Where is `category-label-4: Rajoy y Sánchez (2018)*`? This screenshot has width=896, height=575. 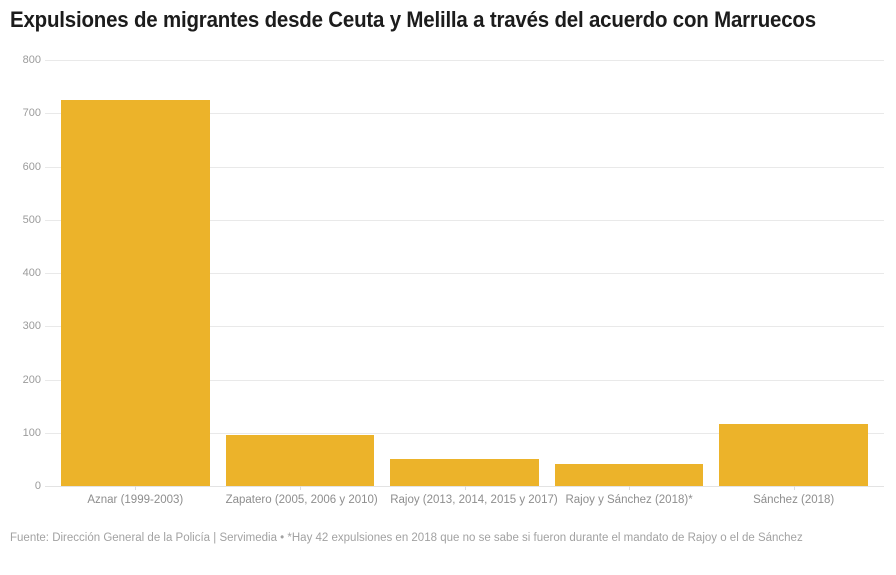 category-label-4: Rajoy y Sánchez (2018)* is located at coordinates (629, 500).